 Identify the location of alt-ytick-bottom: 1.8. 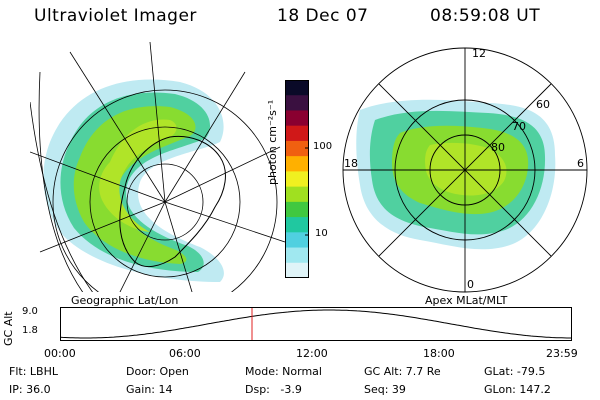
(30, 330).